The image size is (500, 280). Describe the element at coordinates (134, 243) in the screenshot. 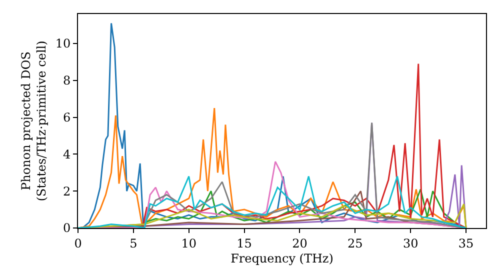

I see `x-tick-label: 5` at that location.